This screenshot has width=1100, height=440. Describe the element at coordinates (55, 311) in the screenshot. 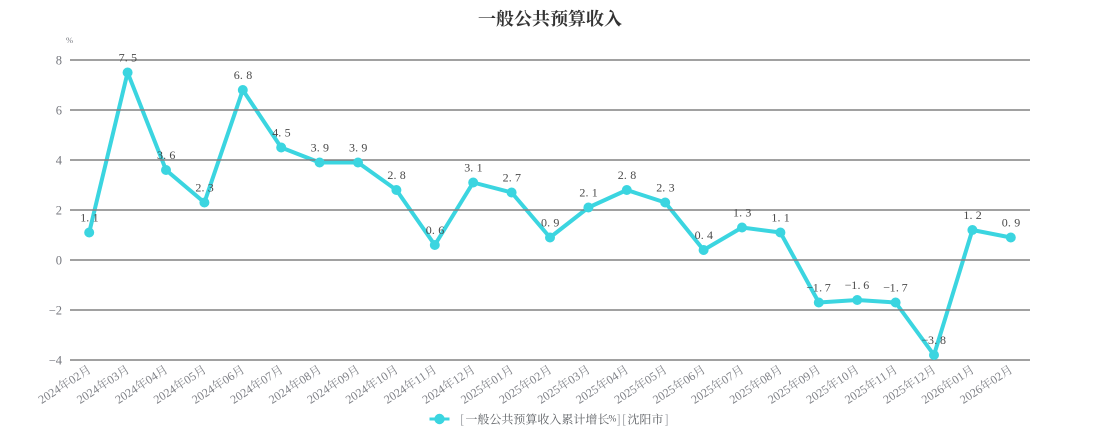

I see `svg-text: −2` at that location.